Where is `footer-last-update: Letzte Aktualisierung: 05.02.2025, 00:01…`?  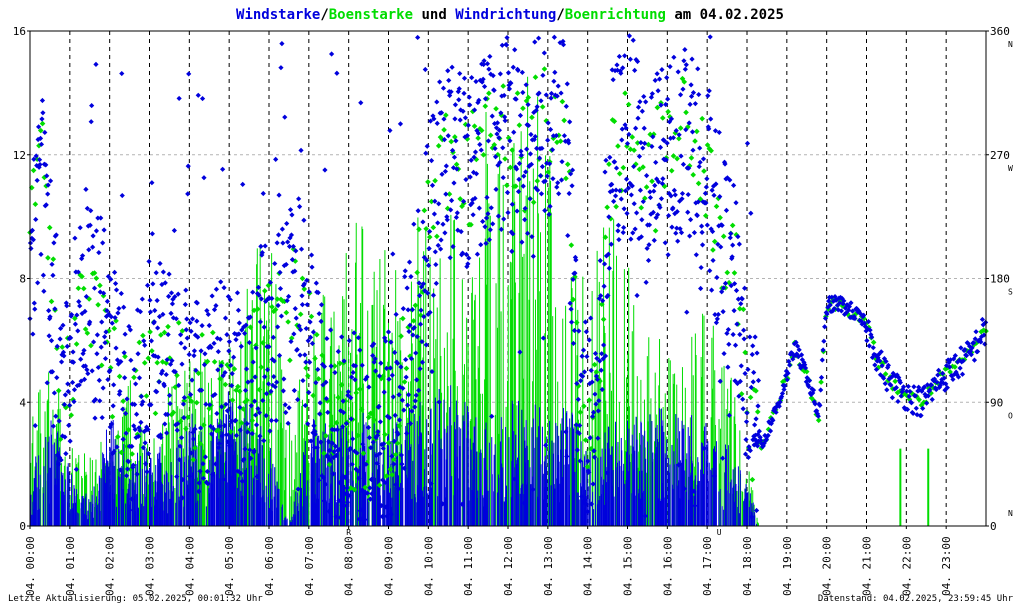 footer-last-update: Letzte Aktualisierung: 05.02.2025, 00:01… is located at coordinates (135, 599).